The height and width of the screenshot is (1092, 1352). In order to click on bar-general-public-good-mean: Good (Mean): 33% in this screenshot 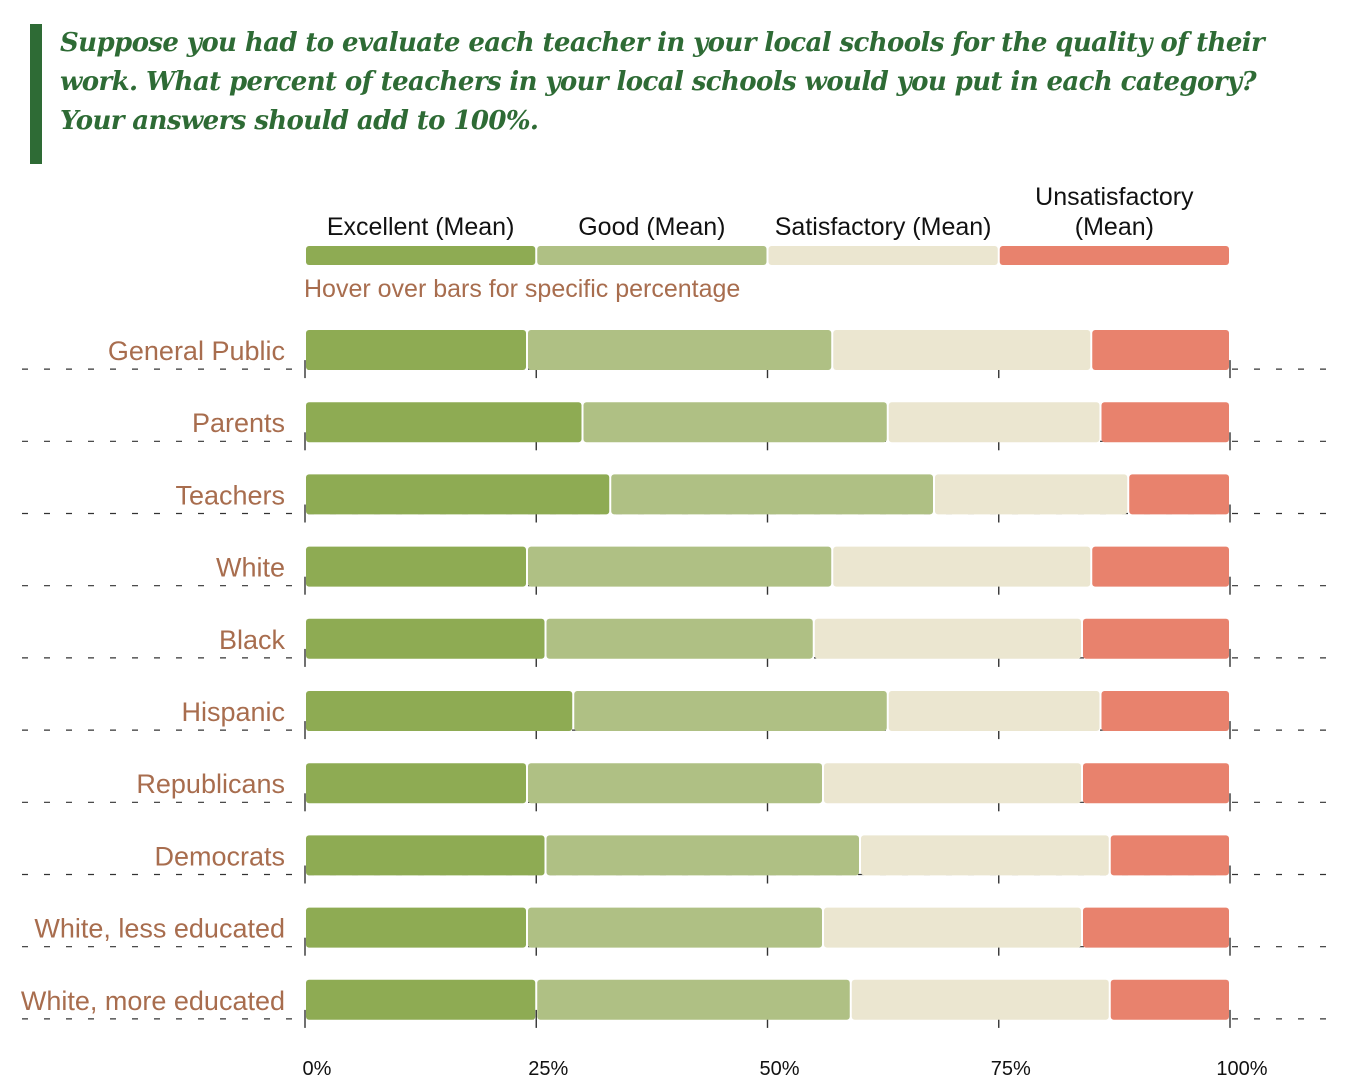, I will do `click(680, 350)`.